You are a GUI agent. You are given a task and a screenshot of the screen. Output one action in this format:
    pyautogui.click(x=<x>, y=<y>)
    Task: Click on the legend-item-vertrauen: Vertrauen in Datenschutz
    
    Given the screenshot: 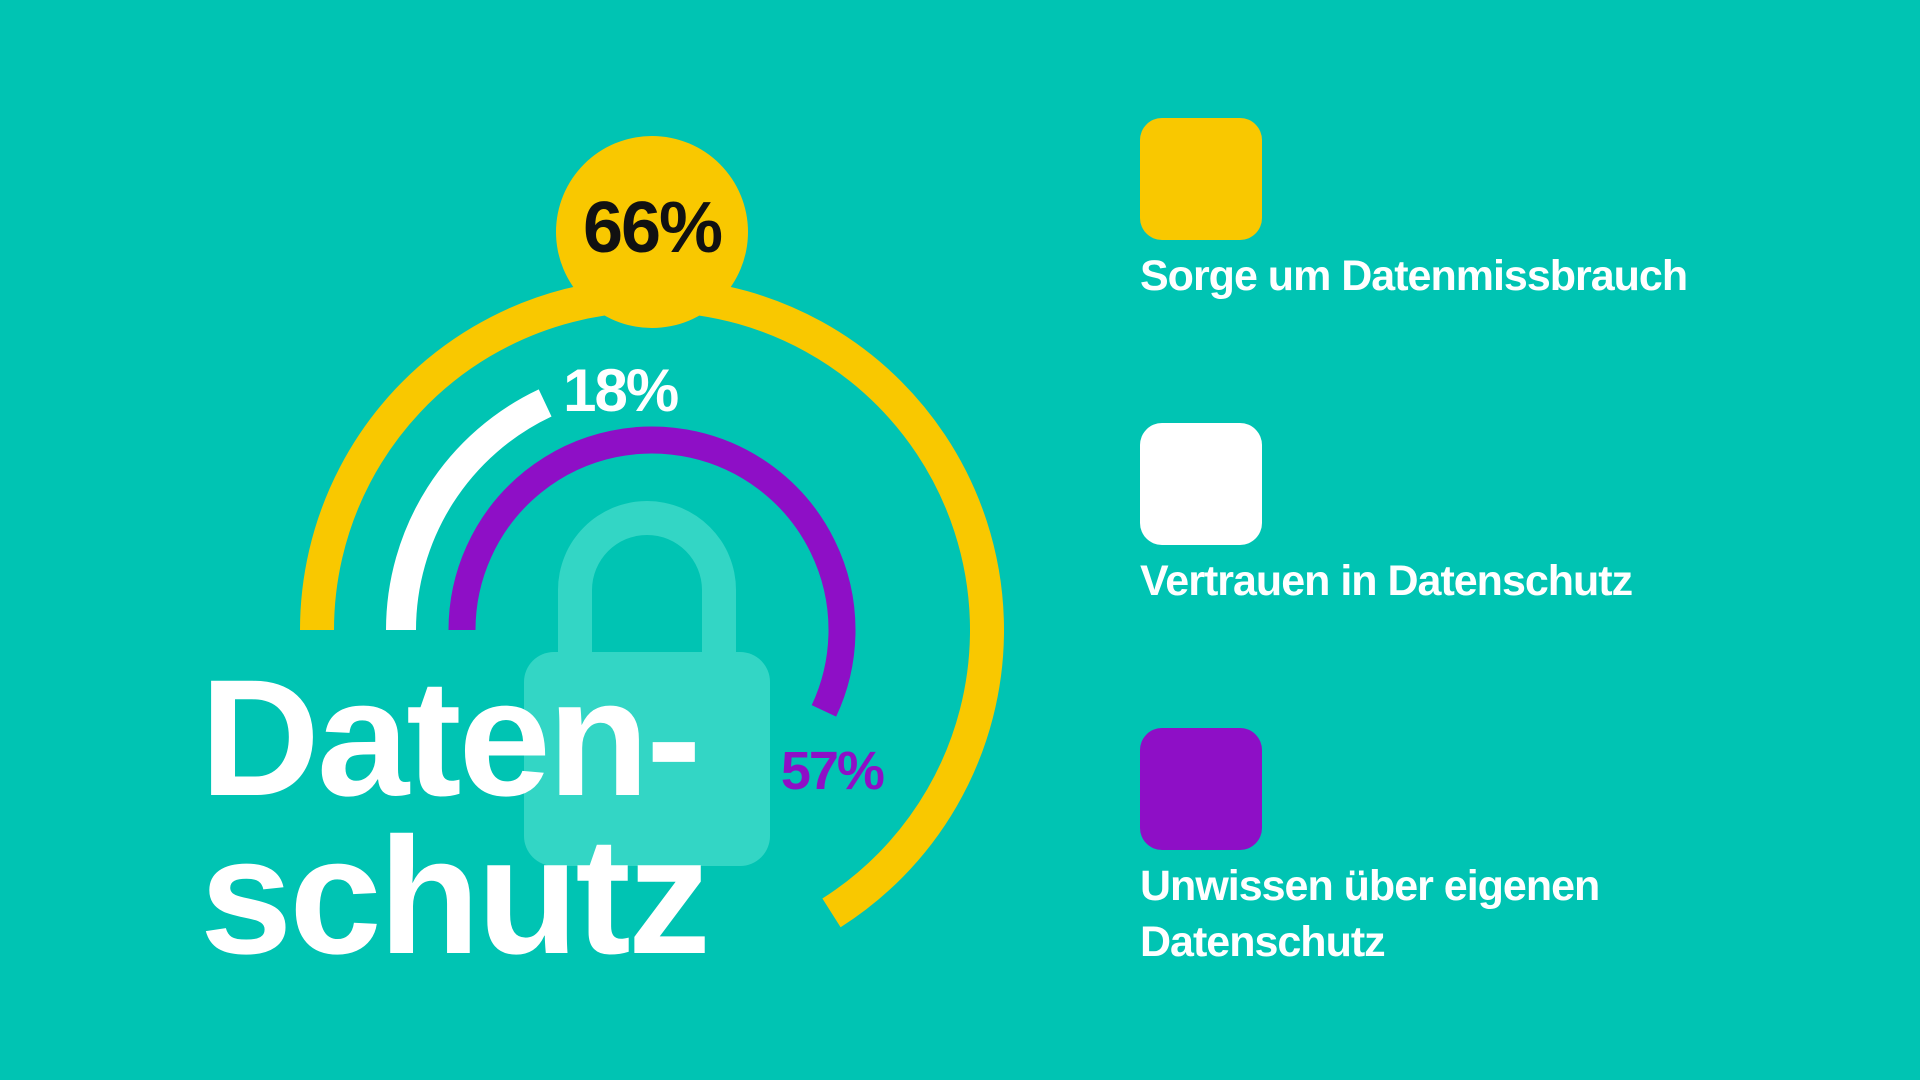 What is the action you would take?
    pyautogui.click(x=1386, y=516)
    